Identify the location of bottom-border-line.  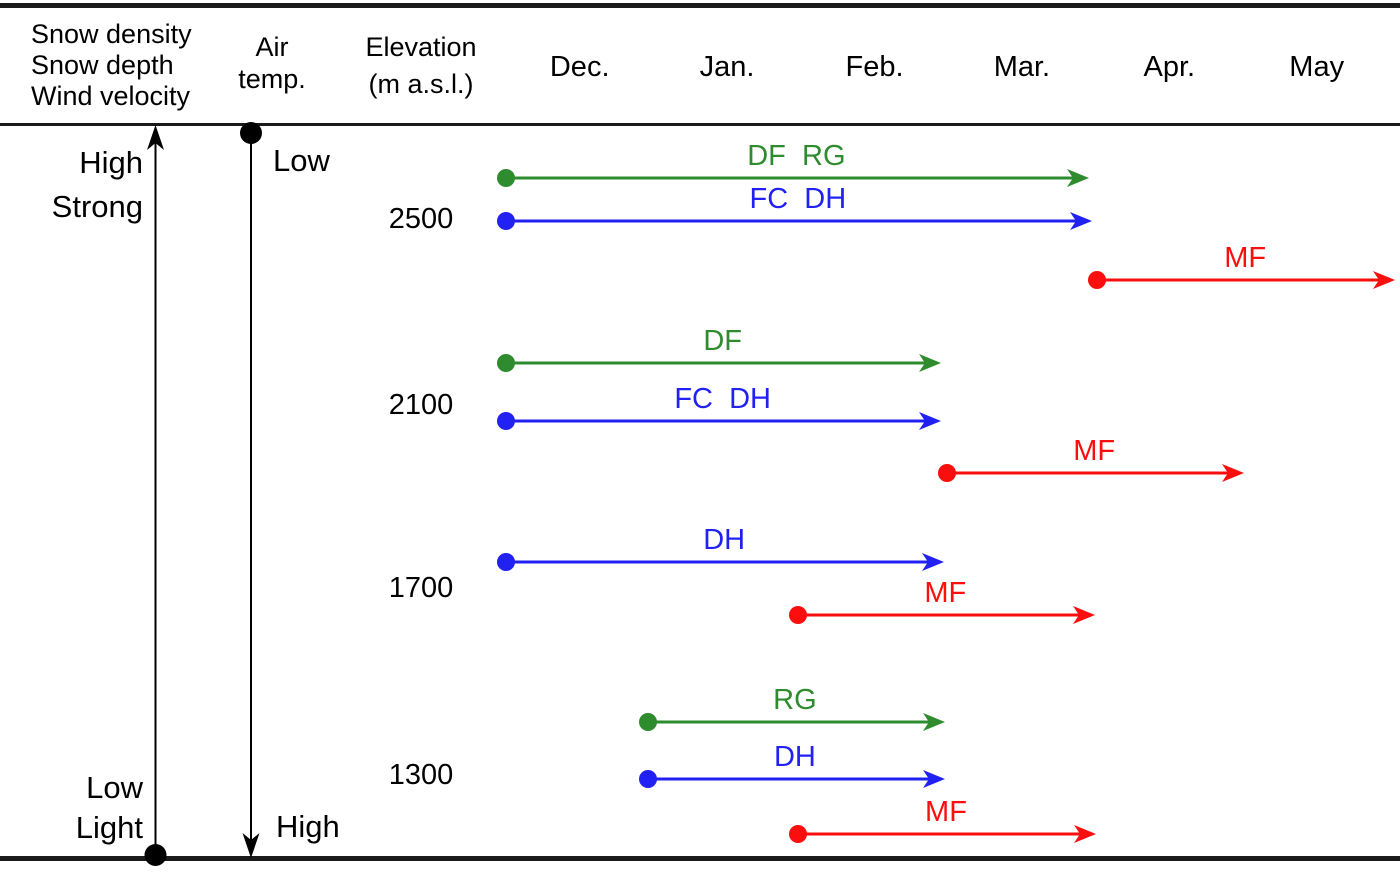
(700, 858).